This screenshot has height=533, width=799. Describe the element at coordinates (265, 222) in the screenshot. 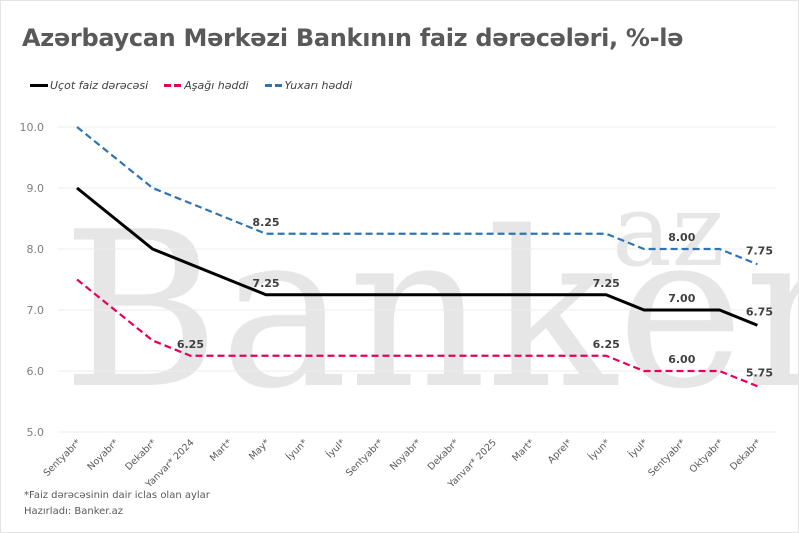

I see `data-label: 8.25` at that location.